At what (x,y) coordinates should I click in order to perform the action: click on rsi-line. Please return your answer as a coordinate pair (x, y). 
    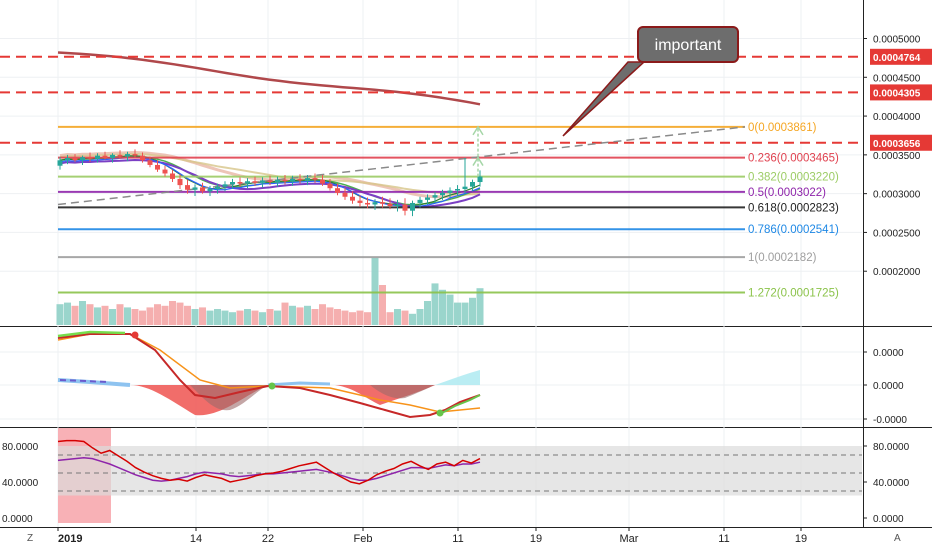
    Looking at the image, I should click on (269, 462).